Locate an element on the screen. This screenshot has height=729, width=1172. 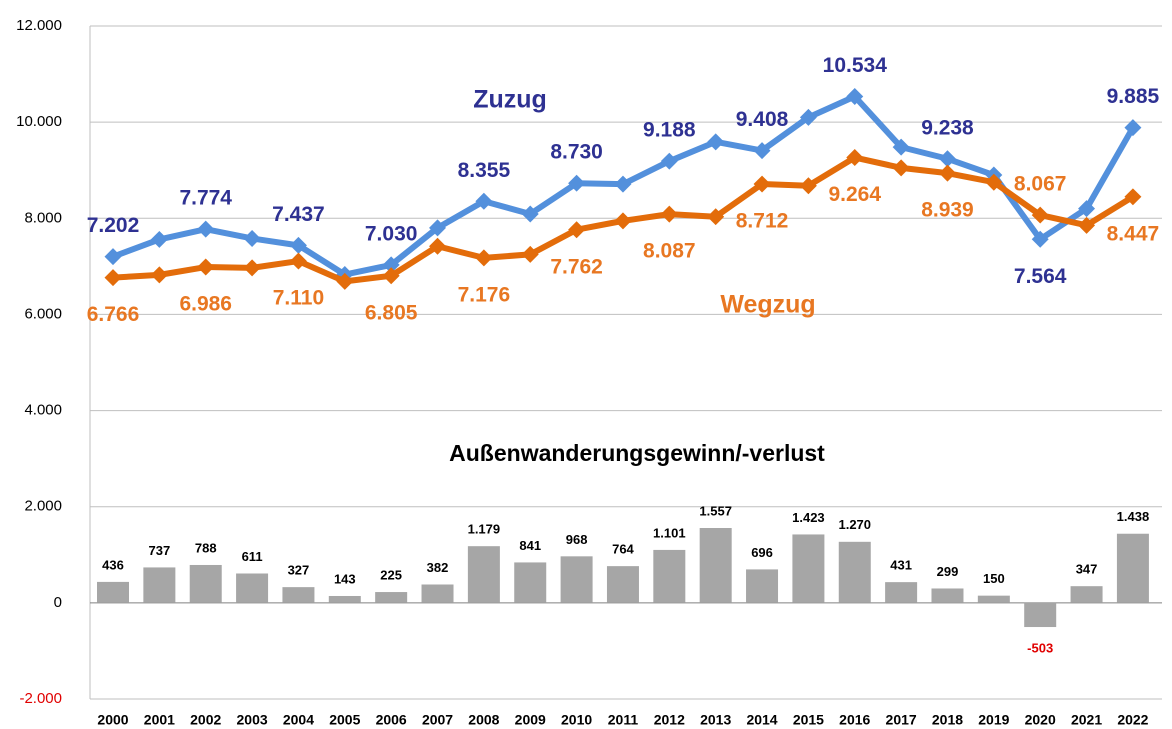
bar-label: 143 is located at coordinates (345, 578).